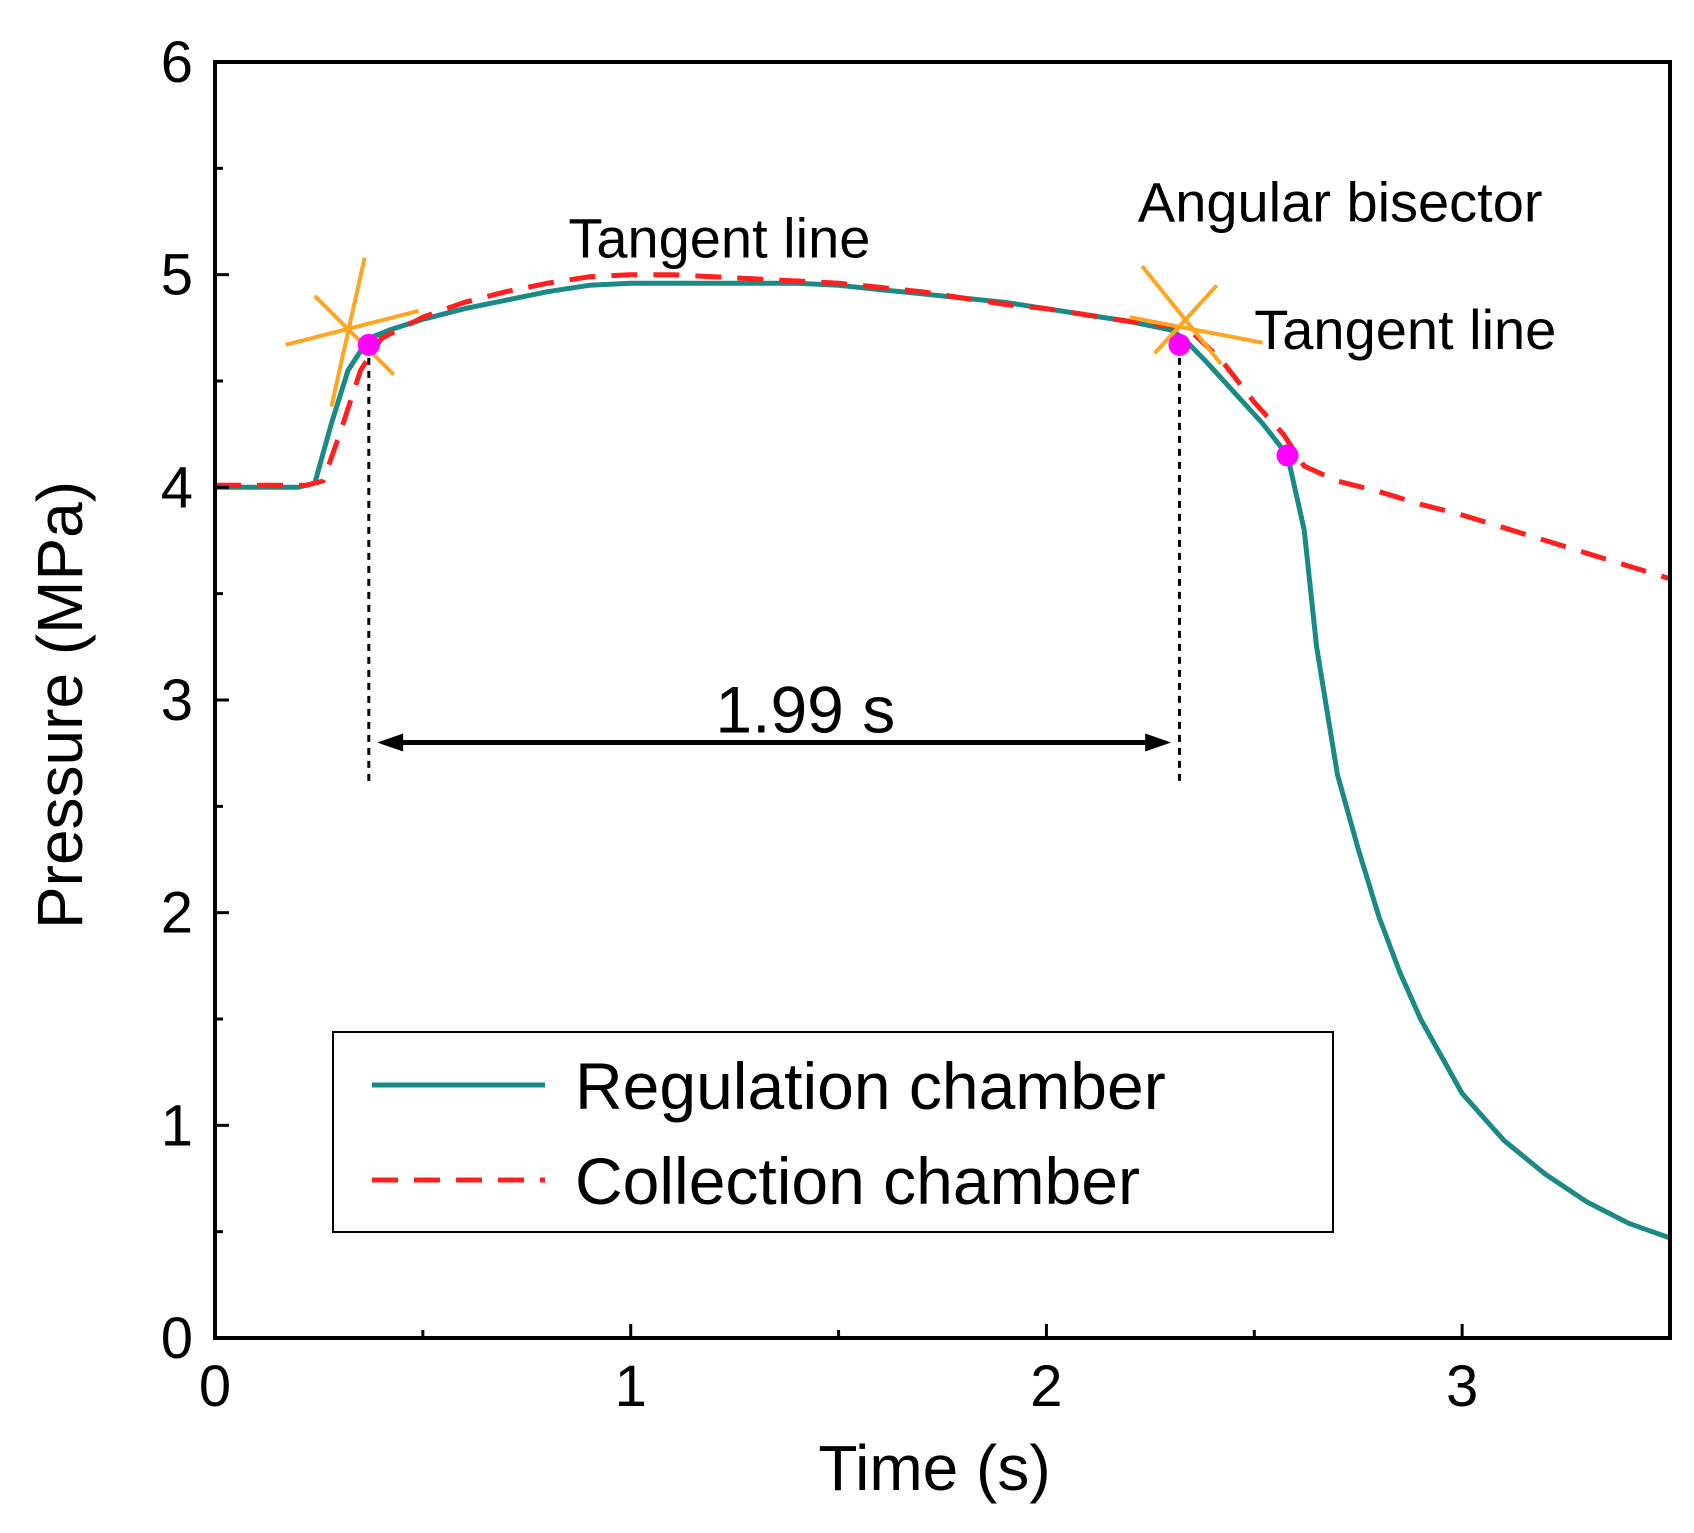 This screenshot has width=1694, height=1533. I want to click on legend-label-regulation-chamber: Regulation chamber, so click(870, 1086).